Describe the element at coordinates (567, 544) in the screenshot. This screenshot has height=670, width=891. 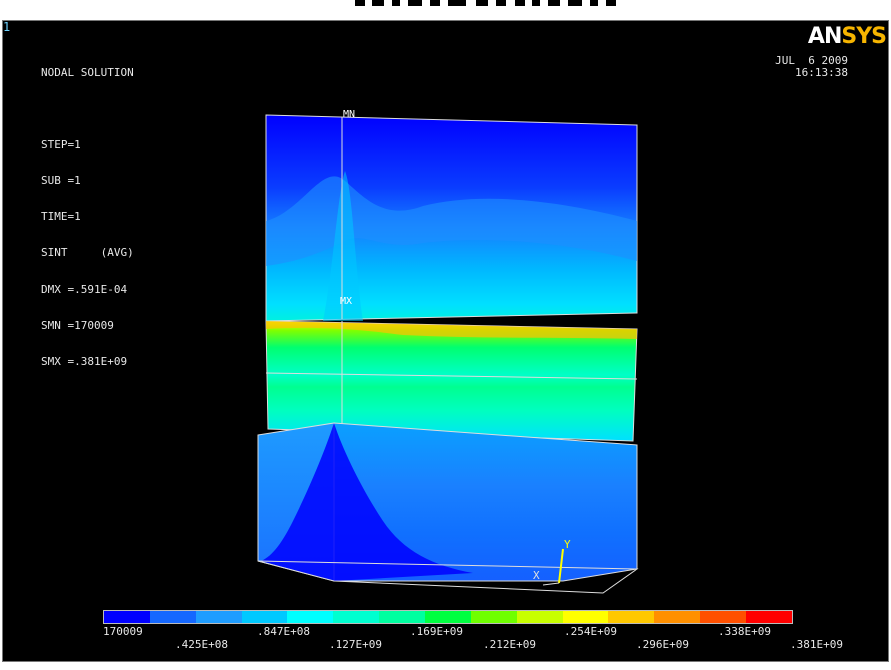
I see `triad-y-label: Y` at that location.